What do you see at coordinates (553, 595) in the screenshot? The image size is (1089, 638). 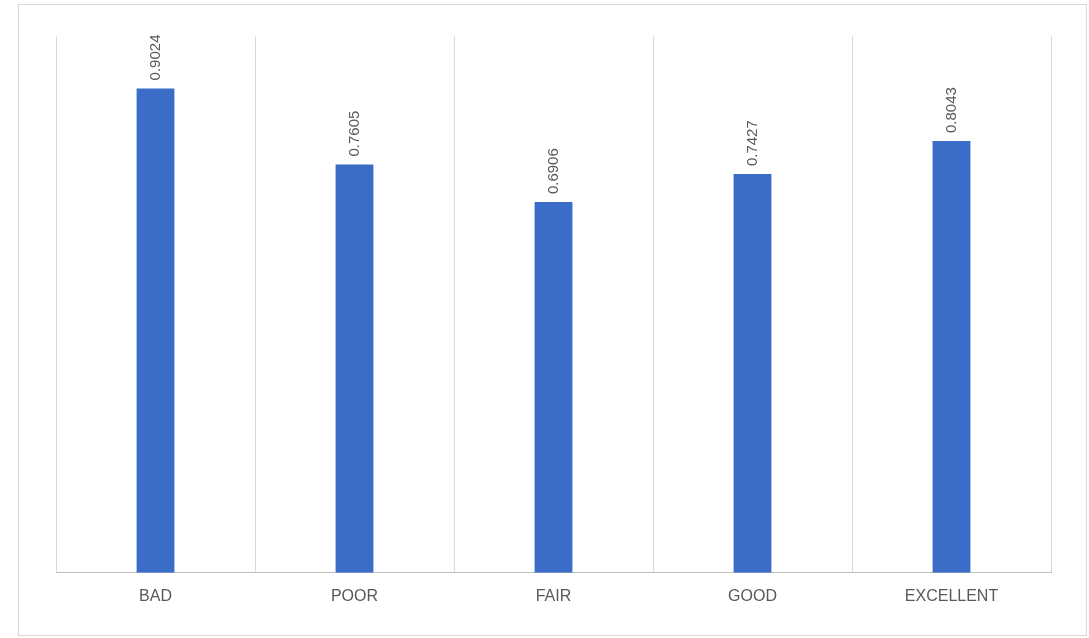 I see `x-tick-label: FAIR` at bounding box center [553, 595].